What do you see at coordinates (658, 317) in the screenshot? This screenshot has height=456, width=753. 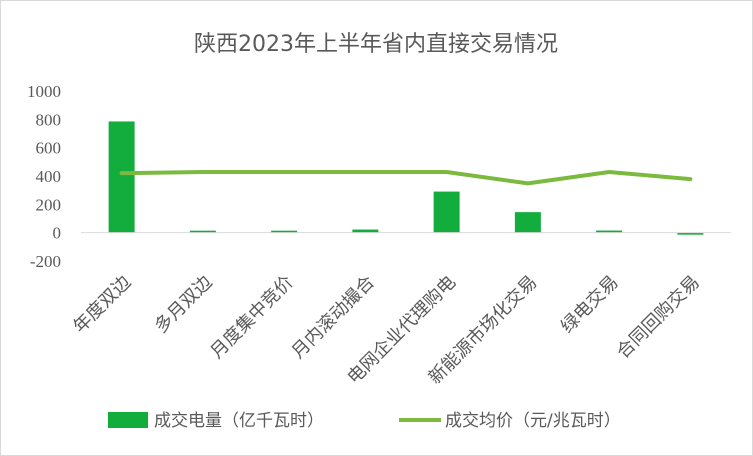 I see `category-label: 合同回购交易` at bounding box center [658, 317].